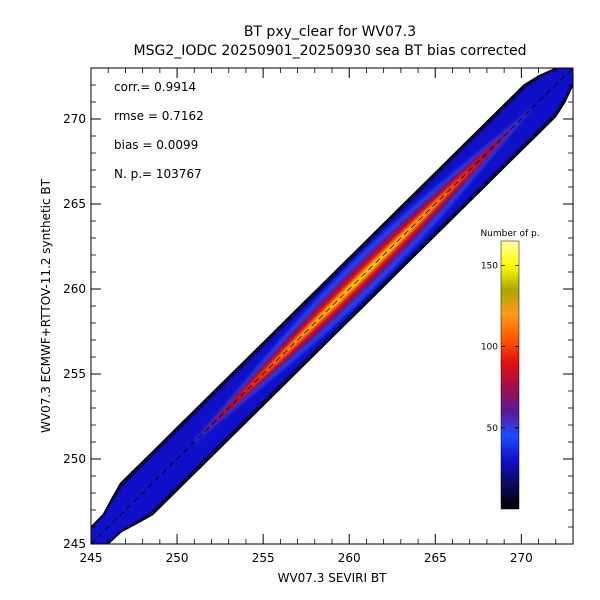  Describe the element at coordinates (155, 87) in the screenshot. I see `stat-line: corr.= 0.9914` at that location.